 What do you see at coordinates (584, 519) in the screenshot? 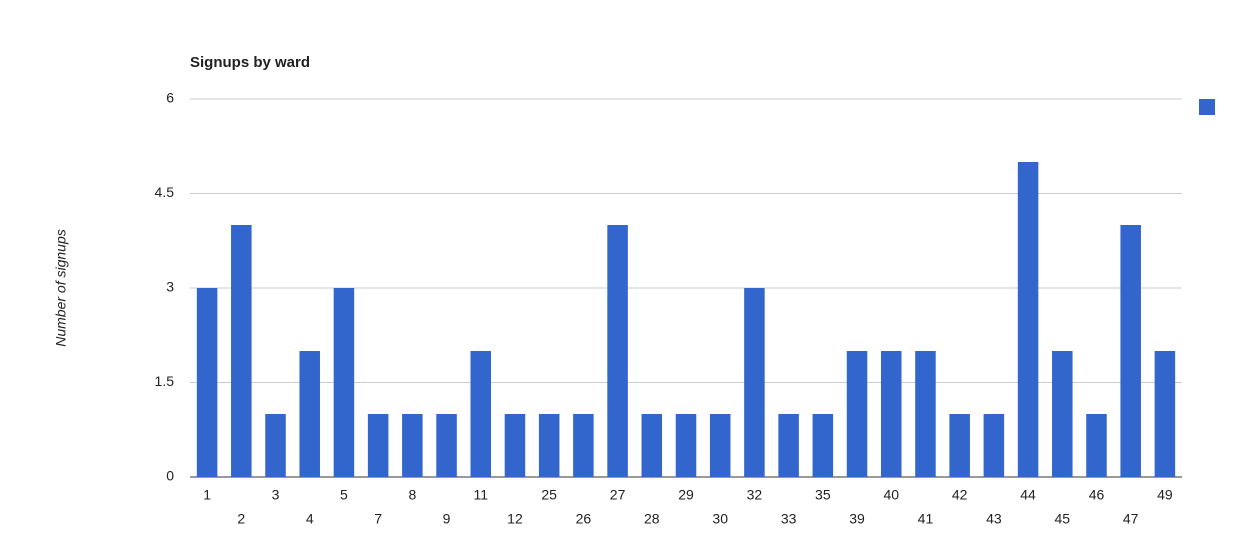
I see `x-tick-label: 26` at bounding box center [584, 519].